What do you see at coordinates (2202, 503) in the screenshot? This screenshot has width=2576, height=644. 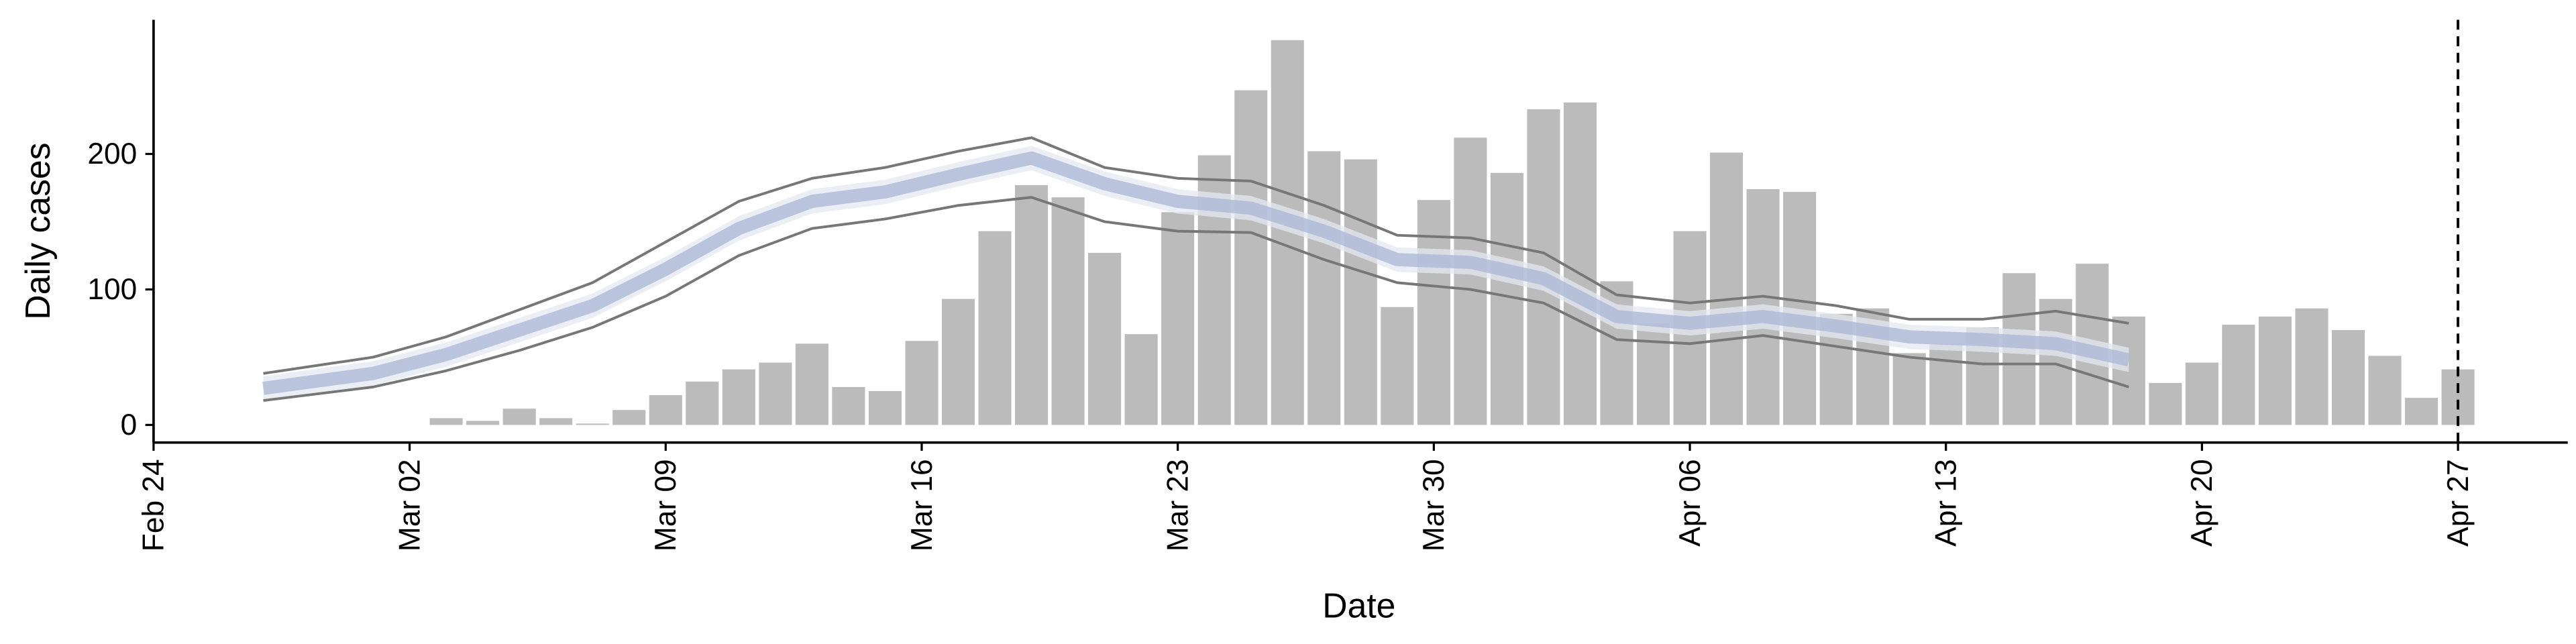 I see `x-tick-label: Apr 20` at bounding box center [2202, 503].